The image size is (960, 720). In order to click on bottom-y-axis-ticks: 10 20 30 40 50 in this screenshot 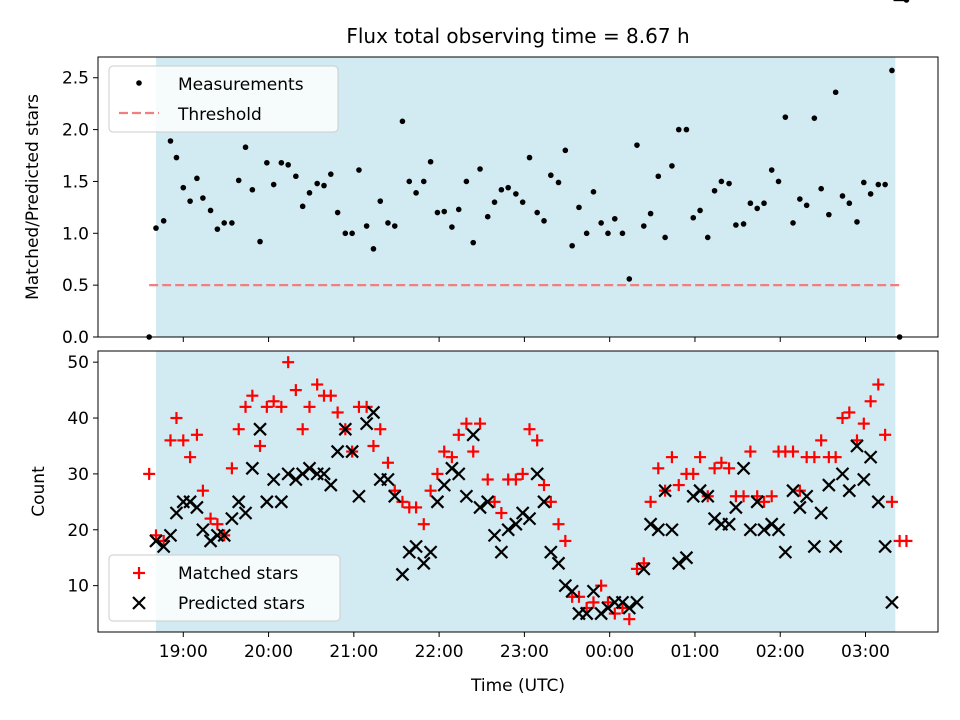, I will do `click(82, 475)`.